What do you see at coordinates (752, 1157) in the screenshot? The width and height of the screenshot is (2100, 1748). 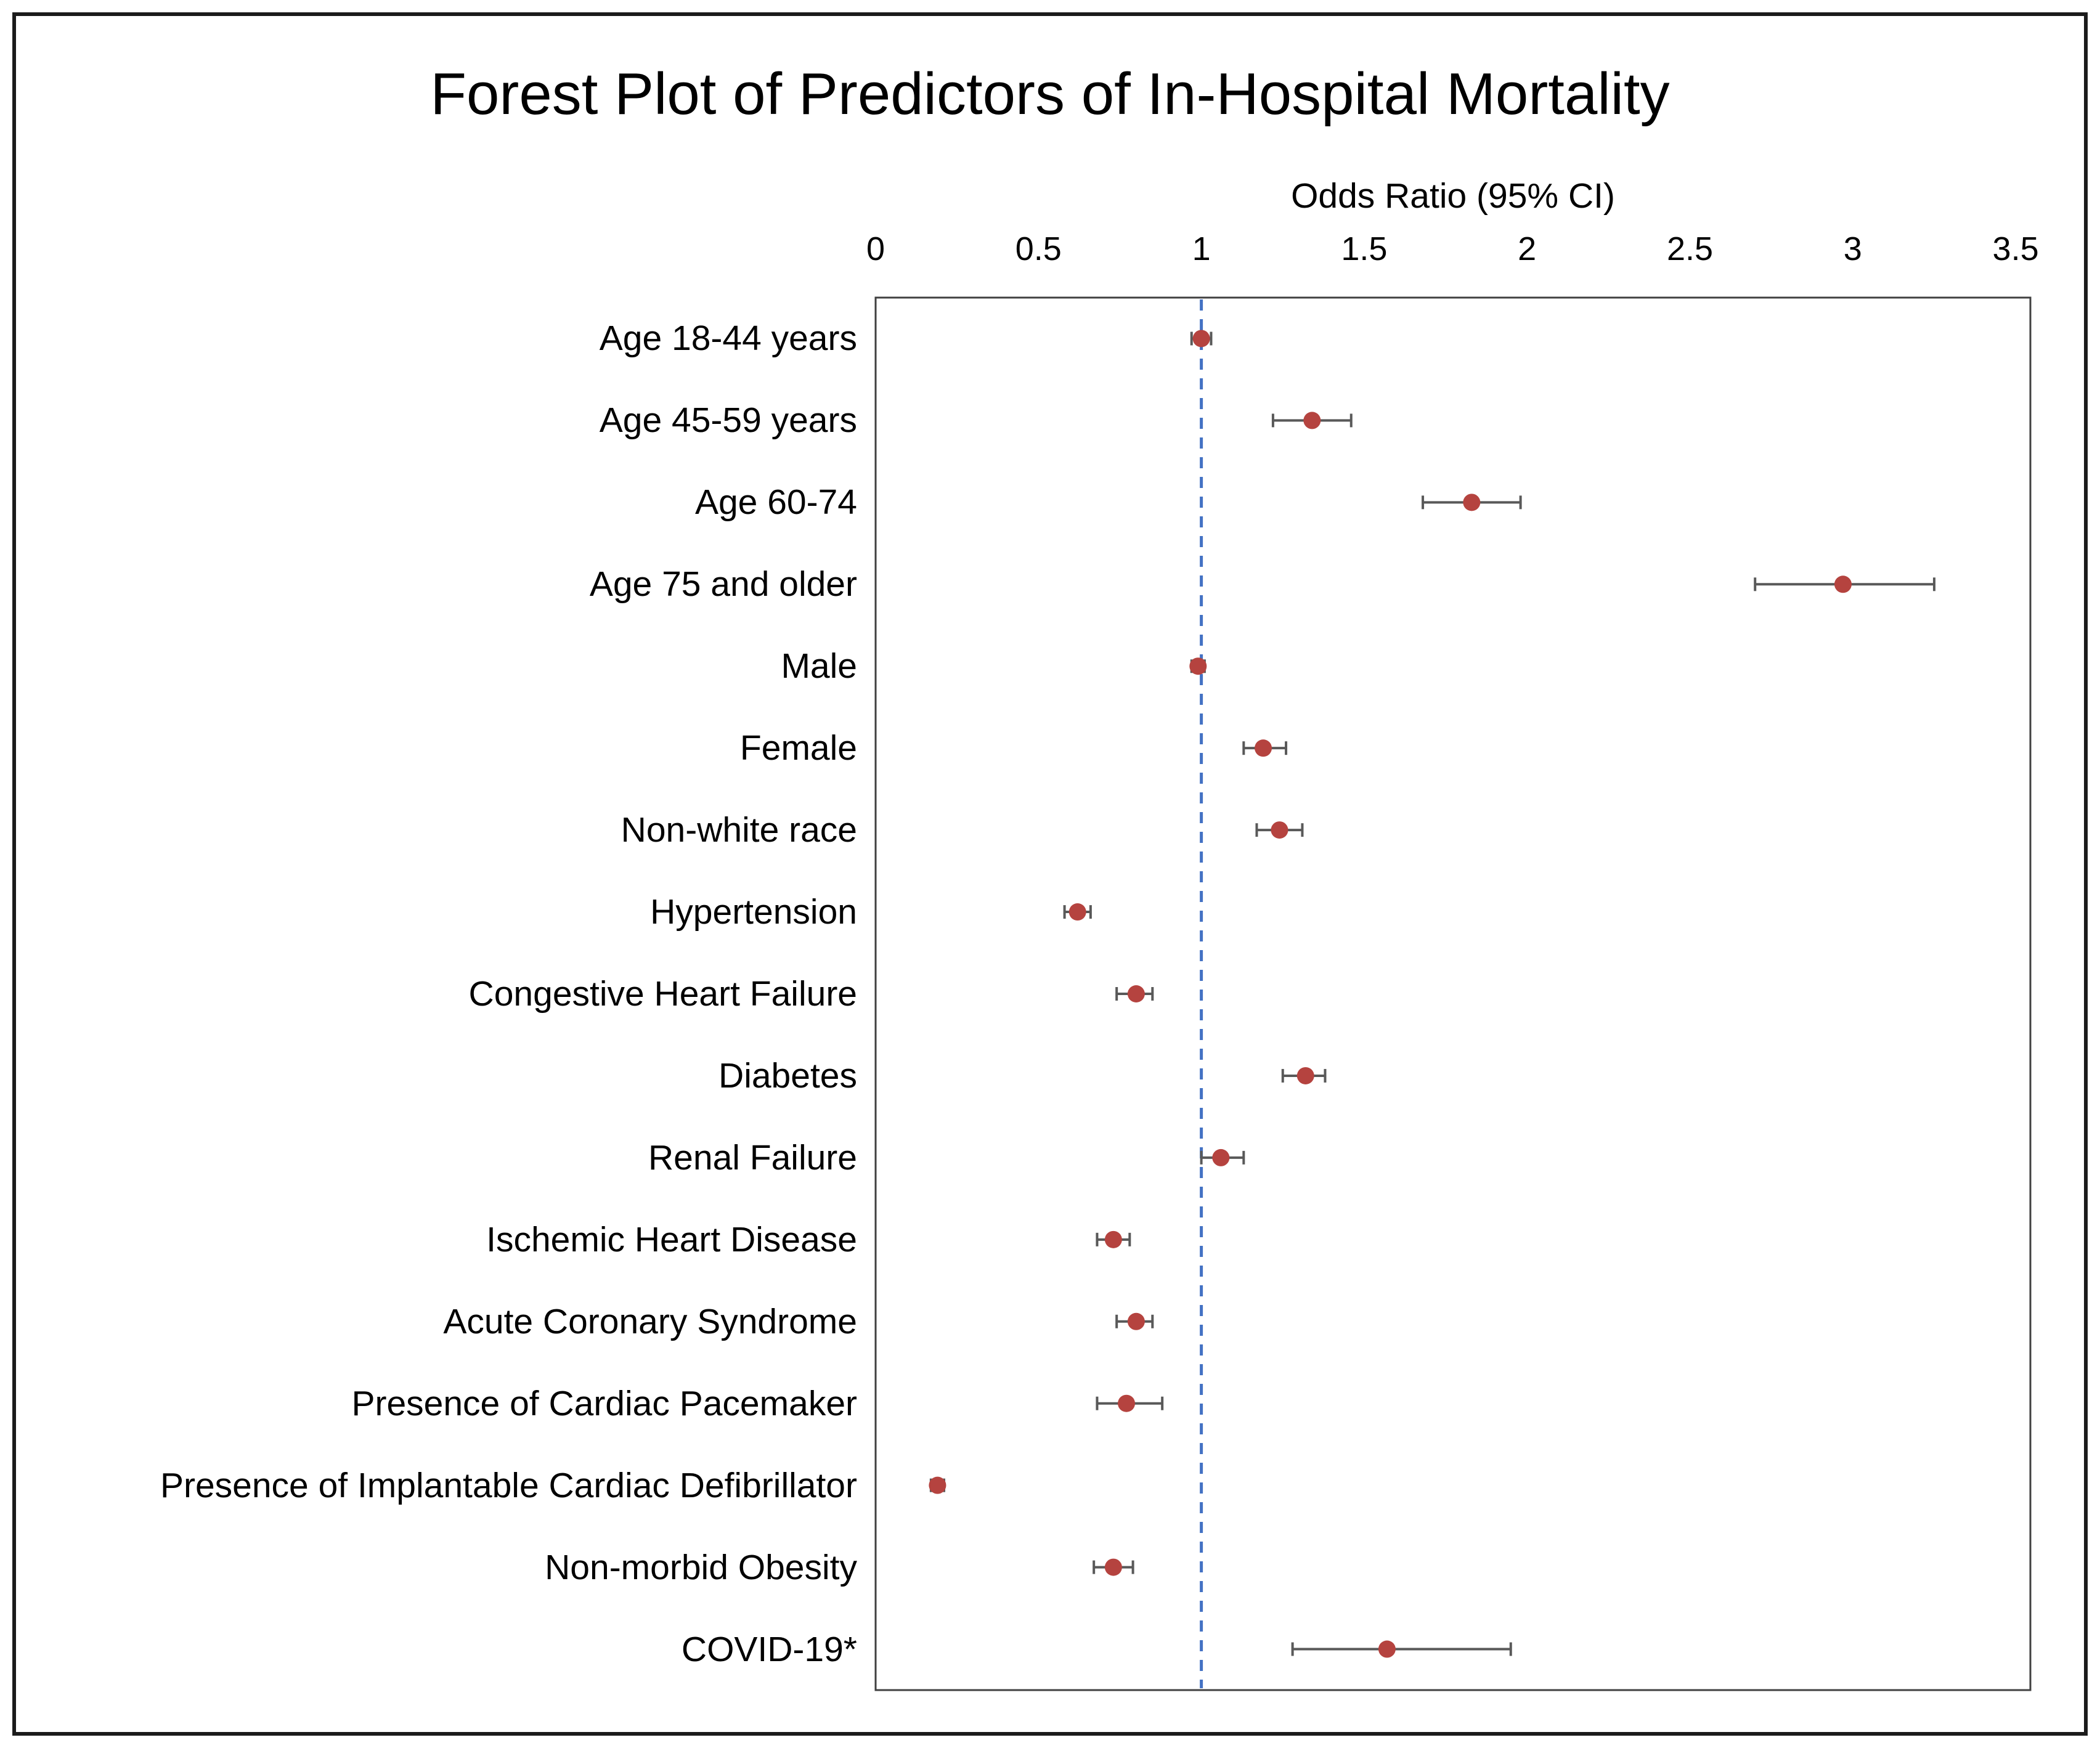 I see `category-label: Renal Failure` at bounding box center [752, 1157].